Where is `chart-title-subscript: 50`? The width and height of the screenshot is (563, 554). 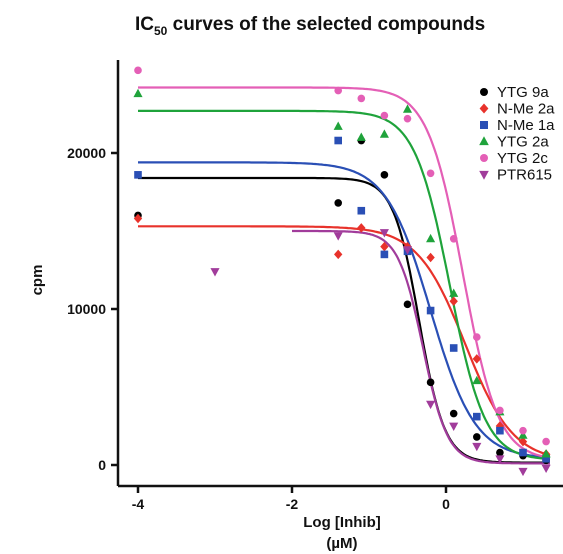
chart-title-subscript: 50 is located at coordinates (161, 31).